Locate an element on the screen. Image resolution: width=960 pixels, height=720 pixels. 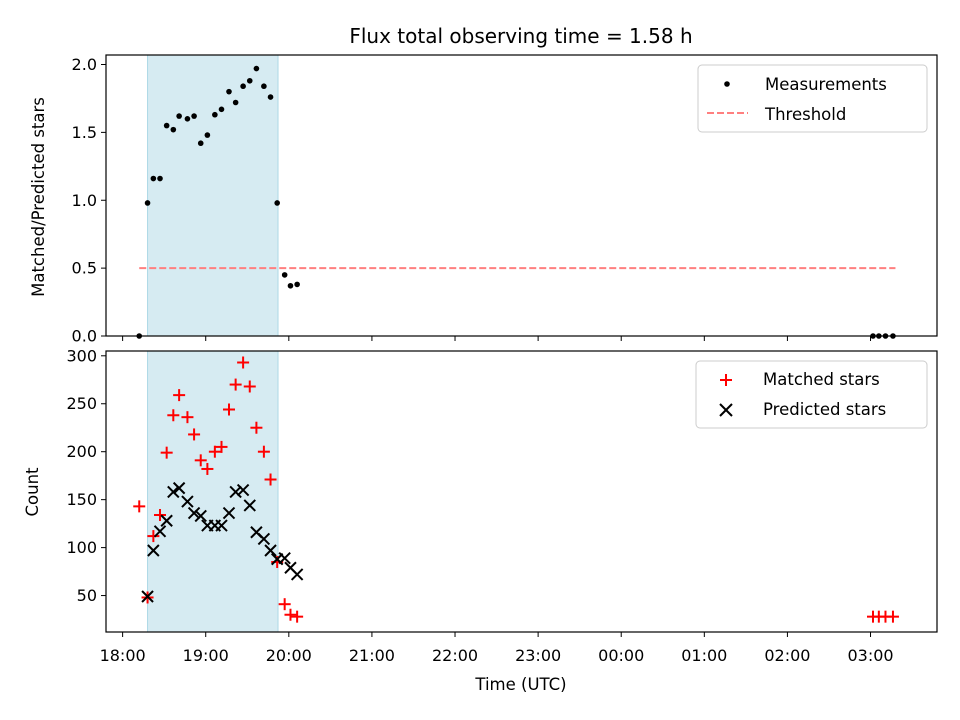
x-tick-label: 03:00 is located at coordinates (870, 655).